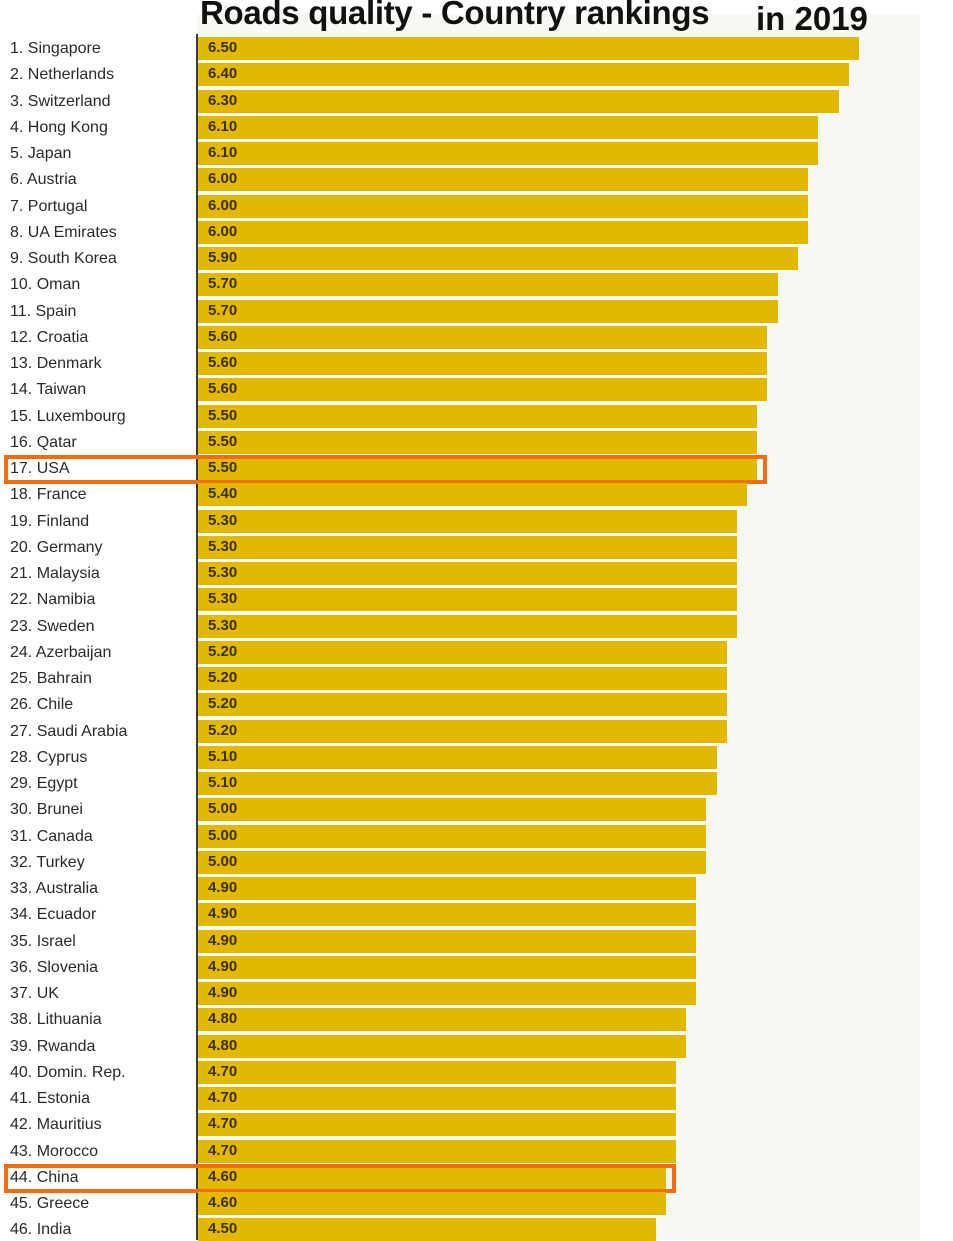 Image resolution: width=953 pixels, height=1241 pixels. Describe the element at coordinates (482, 390) in the screenshot. I see `bar-taiwan` at that location.